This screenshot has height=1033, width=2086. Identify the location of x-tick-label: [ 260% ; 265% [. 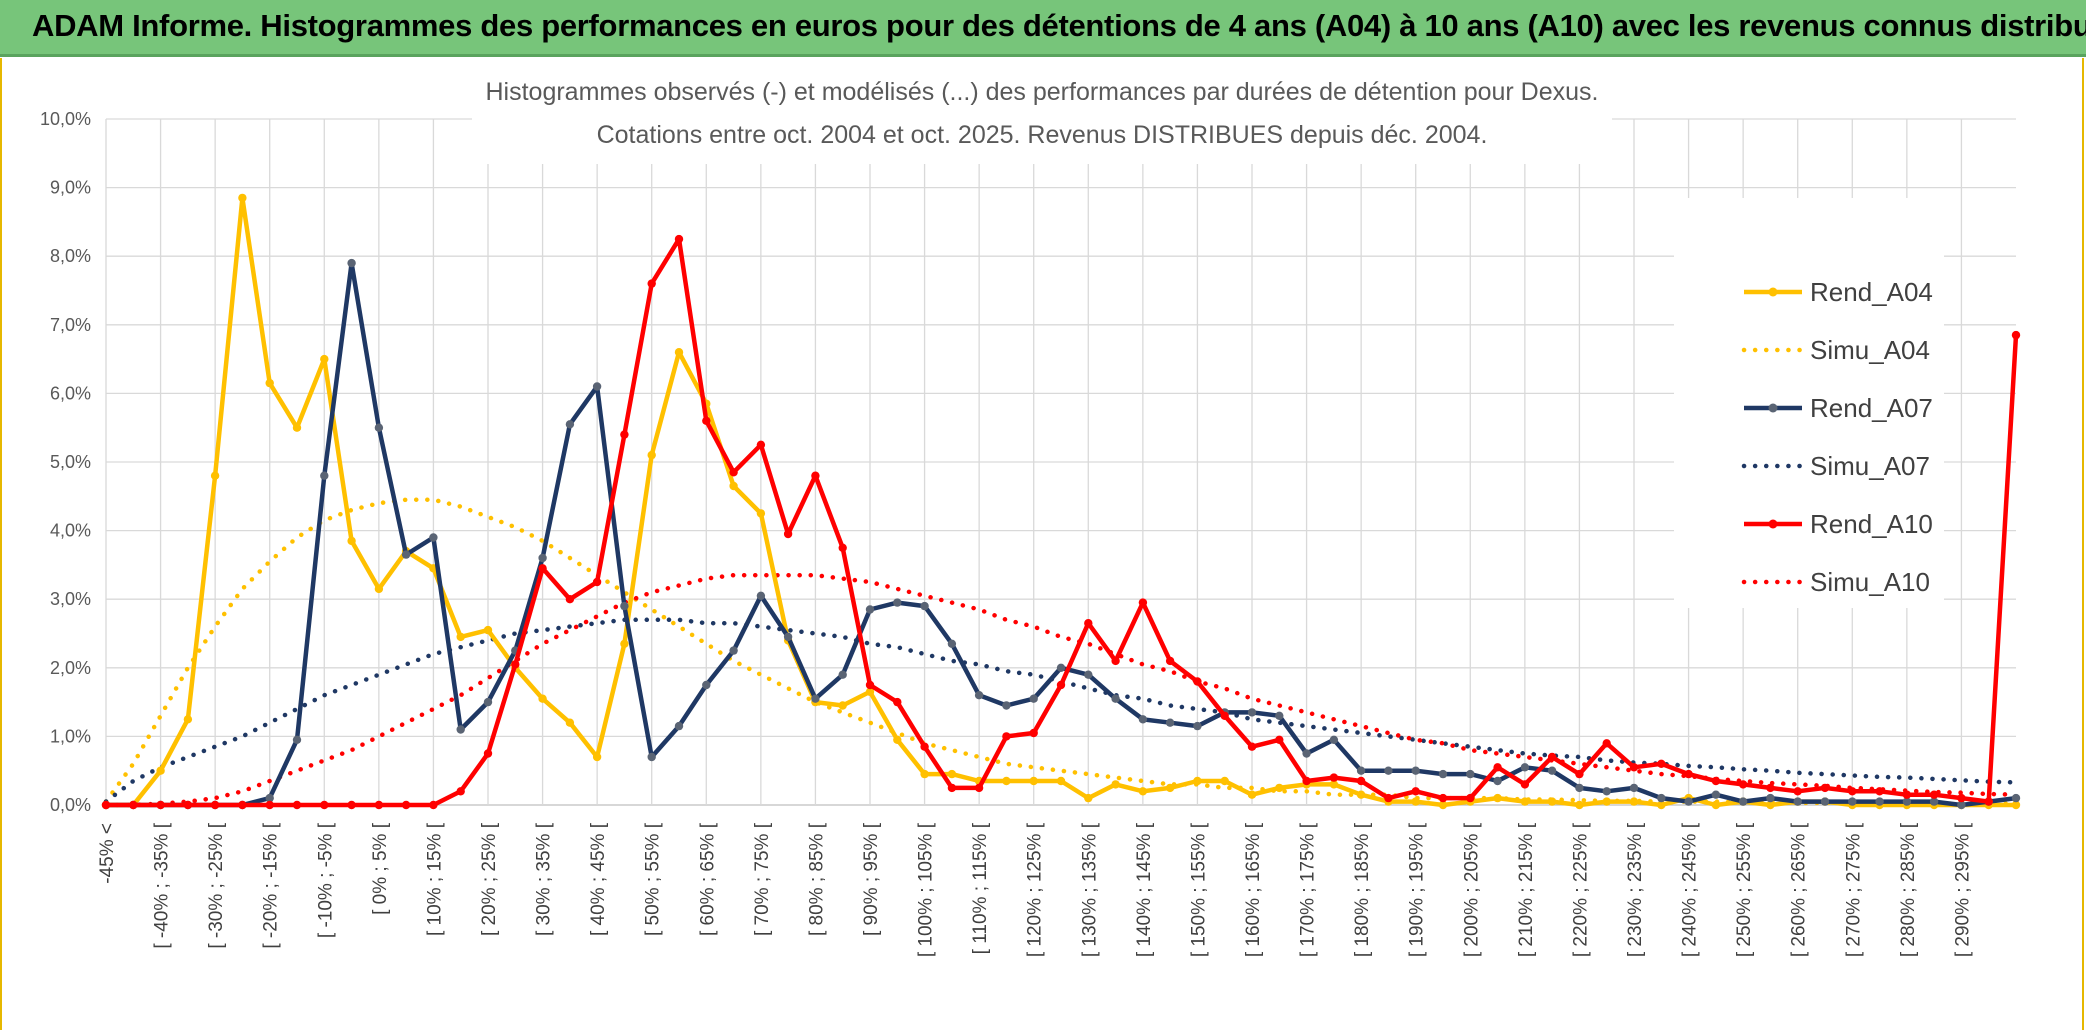
(1799, 889).